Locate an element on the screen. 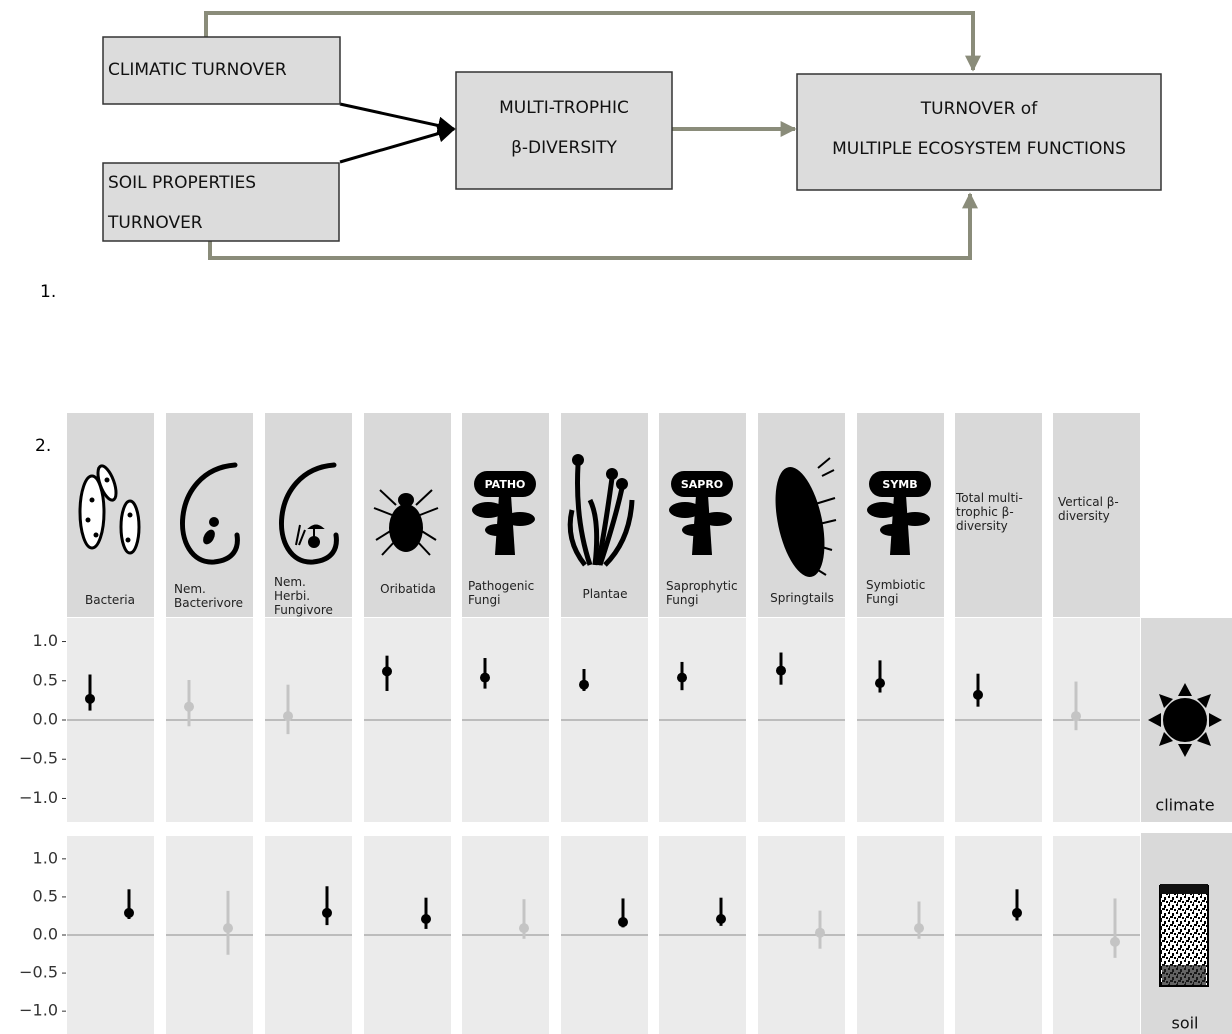 This screenshot has width=1232, height=1034. y-tick-label: −1.0 is located at coordinates (38, 797).